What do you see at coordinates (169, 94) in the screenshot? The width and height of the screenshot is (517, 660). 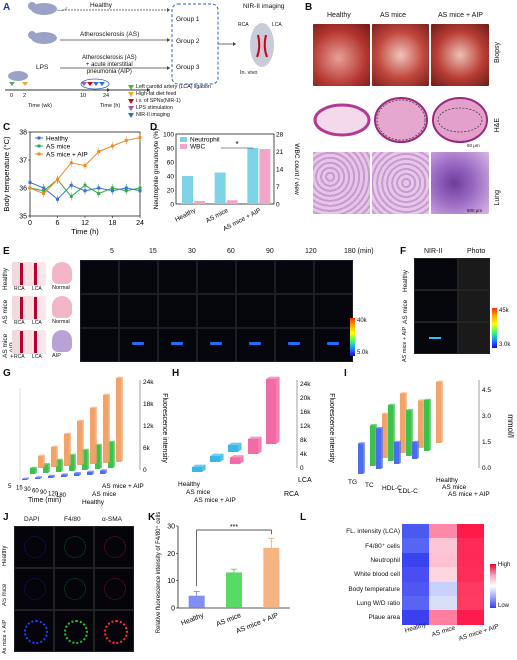 I see `legend-item: High-fat diet feed` at bounding box center [169, 94].